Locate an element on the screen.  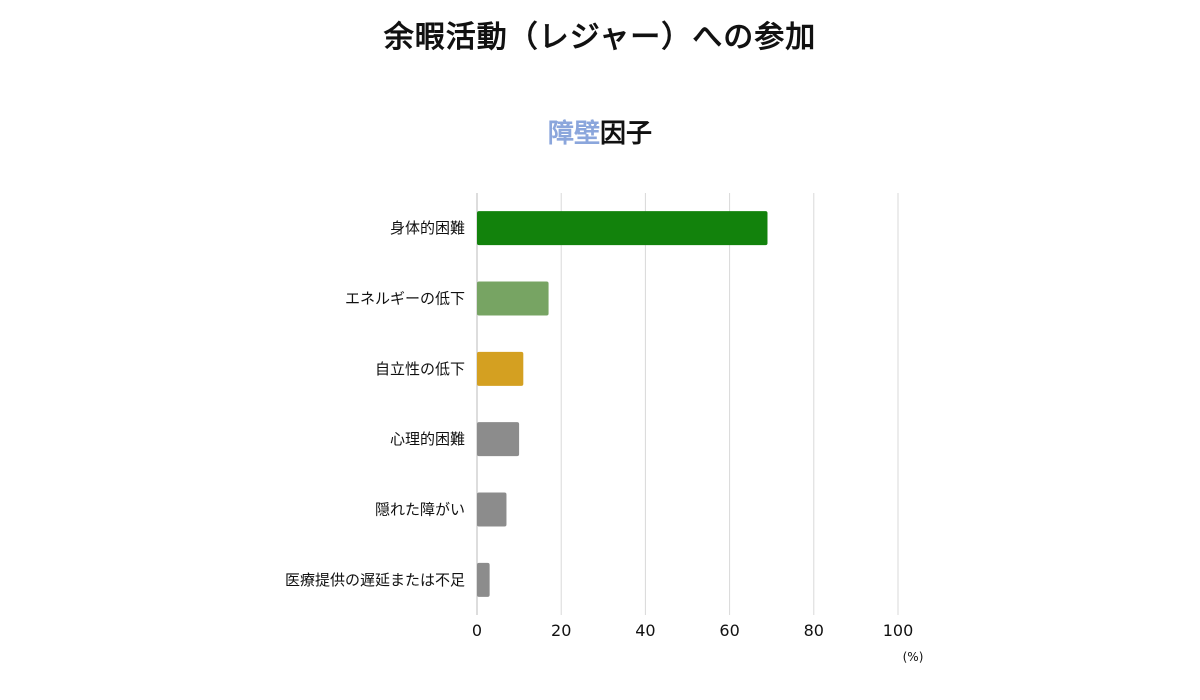
x-tick-label: 0 is located at coordinates (477, 630).